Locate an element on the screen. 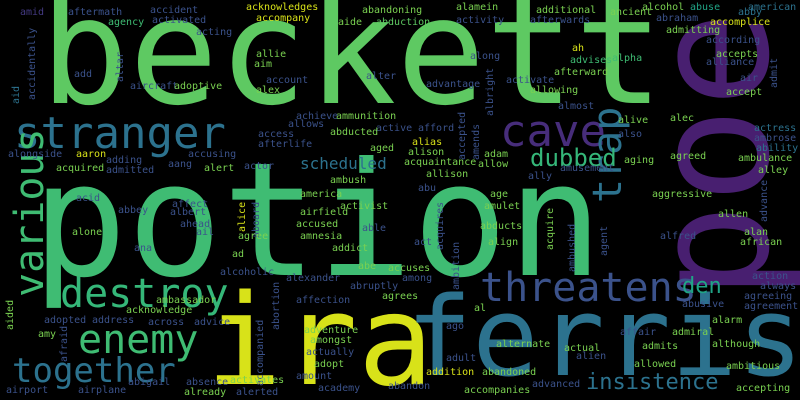 The width and height of the screenshot is (800, 400). word-abu: abu is located at coordinates (427, 188).